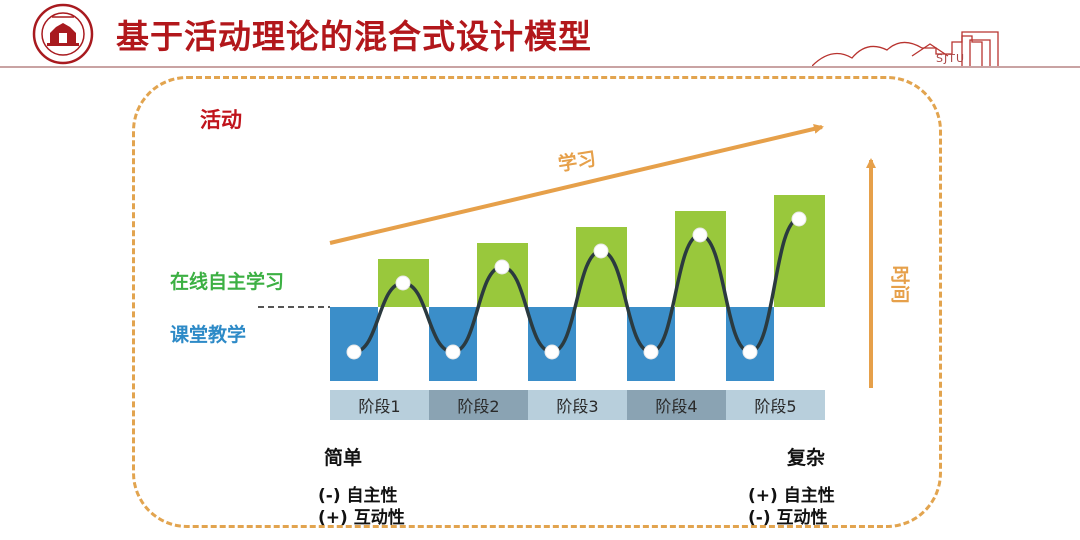 The width and height of the screenshot is (1080, 540). Describe the element at coordinates (950, 58) in the screenshot. I see `sjtu-mark: SJTU` at that location.